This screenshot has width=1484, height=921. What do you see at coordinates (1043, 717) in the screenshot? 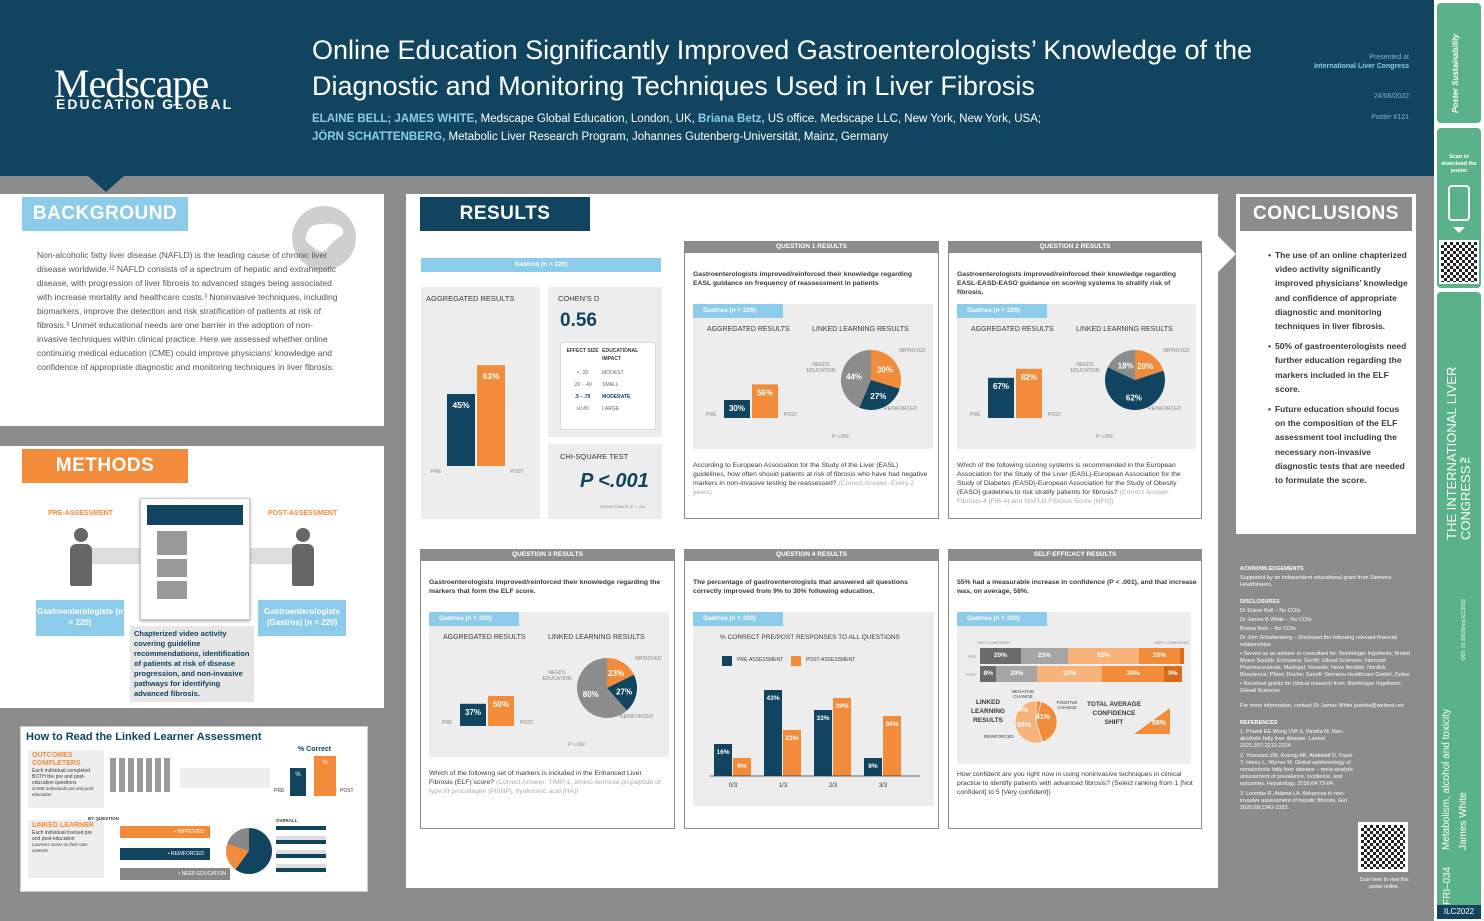
I see `se-pos-value: 41%` at bounding box center [1043, 717].